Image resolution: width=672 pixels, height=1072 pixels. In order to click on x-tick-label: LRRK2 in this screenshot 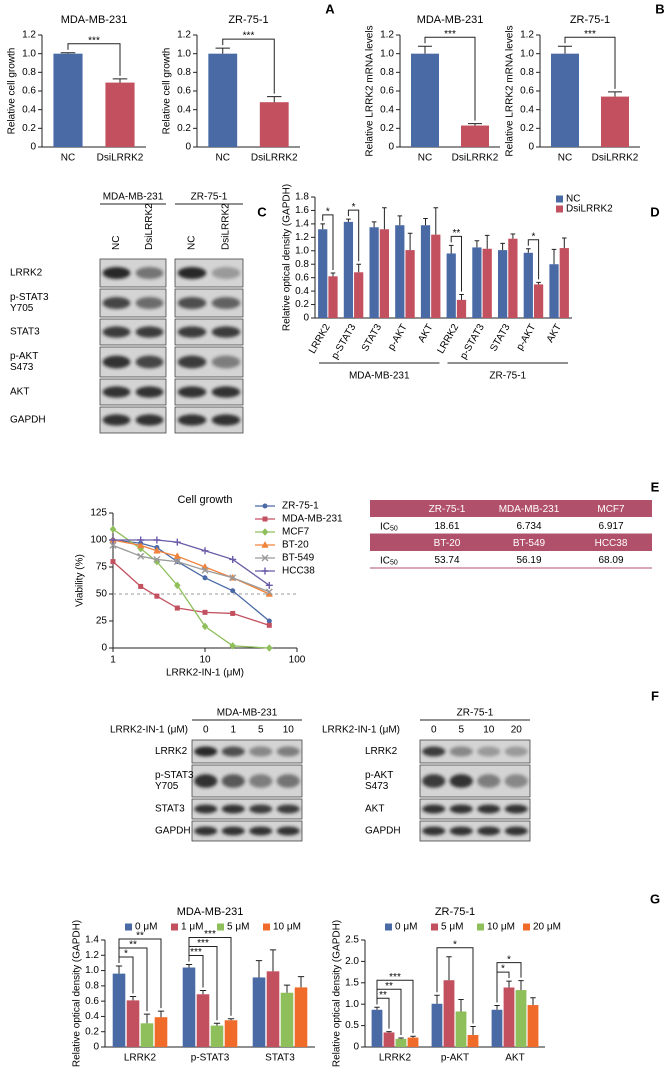, I will do `click(395, 1058)`.